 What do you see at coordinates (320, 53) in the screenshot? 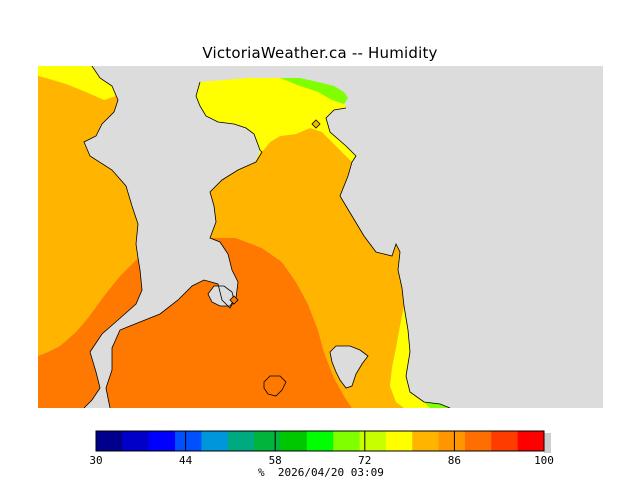
I see `map-title: VictoriaWeather.ca -- Humidity` at bounding box center [320, 53].